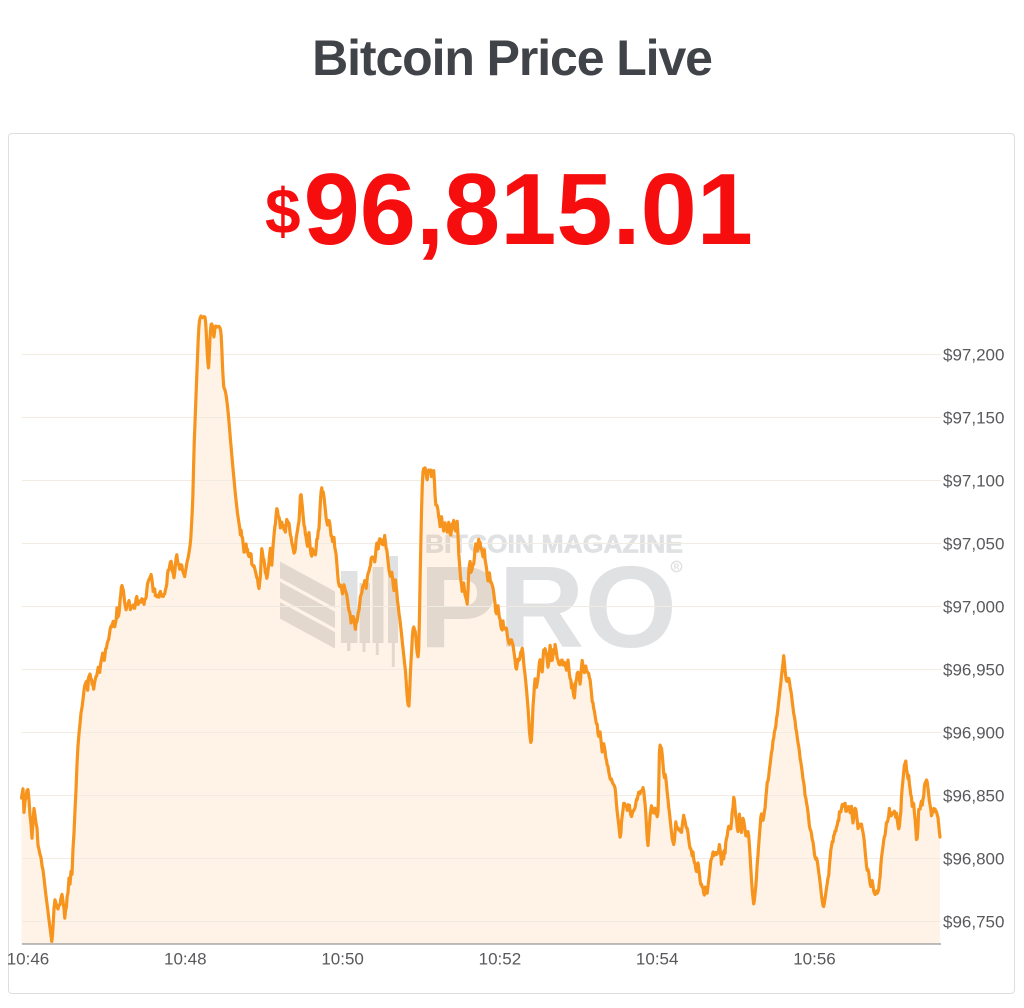  What do you see at coordinates (973, 796) in the screenshot?
I see `svg-text: $96,850` at bounding box center [973, 796].